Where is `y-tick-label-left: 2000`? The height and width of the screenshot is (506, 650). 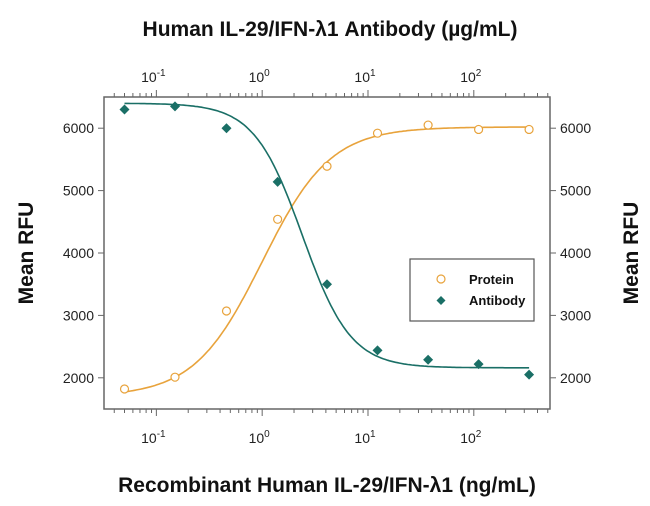
y-tick-label-left: 2000 is located at coordinates (78, 378).